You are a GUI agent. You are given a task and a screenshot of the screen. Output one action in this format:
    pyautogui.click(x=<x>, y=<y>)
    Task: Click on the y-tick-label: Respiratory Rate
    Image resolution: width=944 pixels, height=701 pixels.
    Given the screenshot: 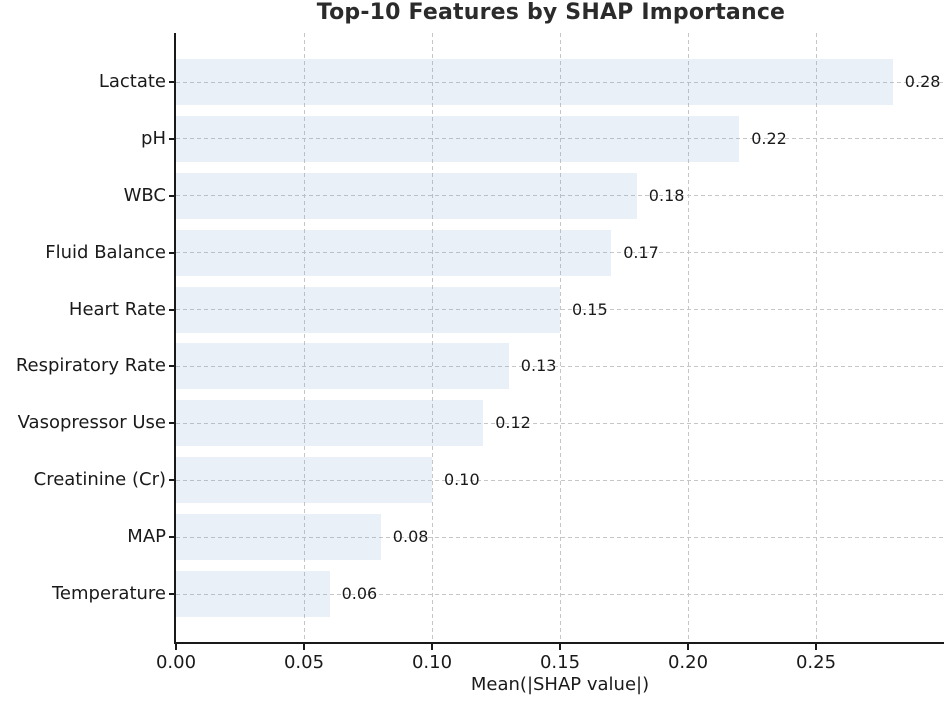 What is the action you would take?
    pyautogui.click(x=90, y=366)
    